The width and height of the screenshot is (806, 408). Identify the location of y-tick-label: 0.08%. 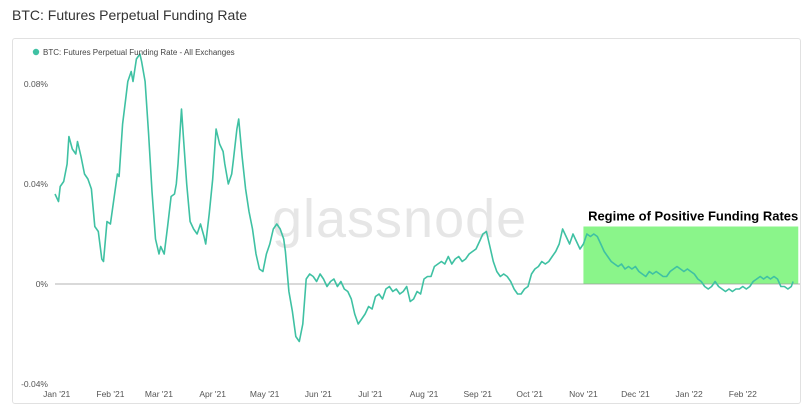
(36, 84).